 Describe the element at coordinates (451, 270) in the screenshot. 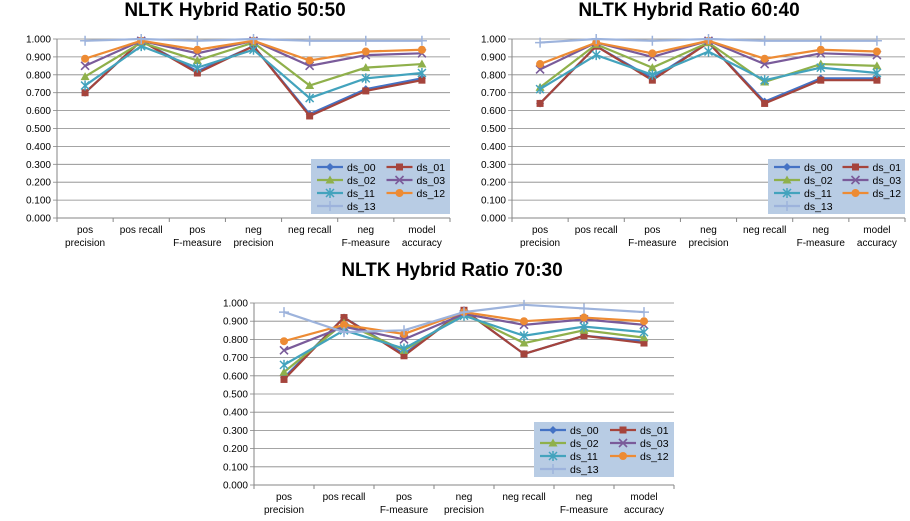

I see `chart-title: NLTK Hybrid Ratio 70:30` at that location.